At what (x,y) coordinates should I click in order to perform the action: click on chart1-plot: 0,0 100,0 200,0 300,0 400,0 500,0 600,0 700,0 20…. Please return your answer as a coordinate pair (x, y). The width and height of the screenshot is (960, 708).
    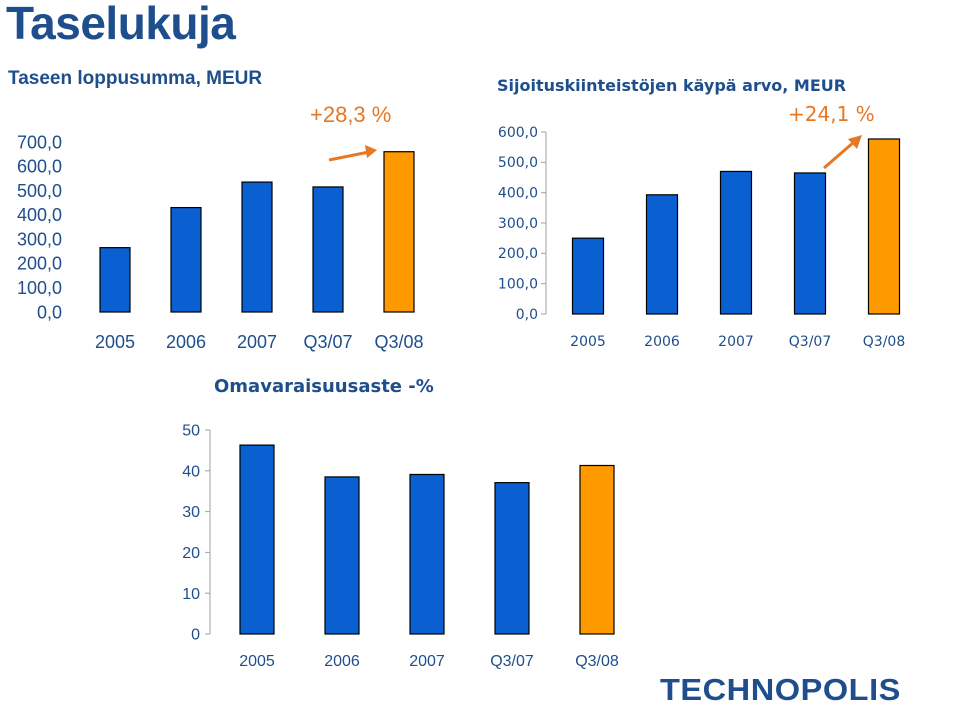
    Looking at the image, I should click on (220, 242).